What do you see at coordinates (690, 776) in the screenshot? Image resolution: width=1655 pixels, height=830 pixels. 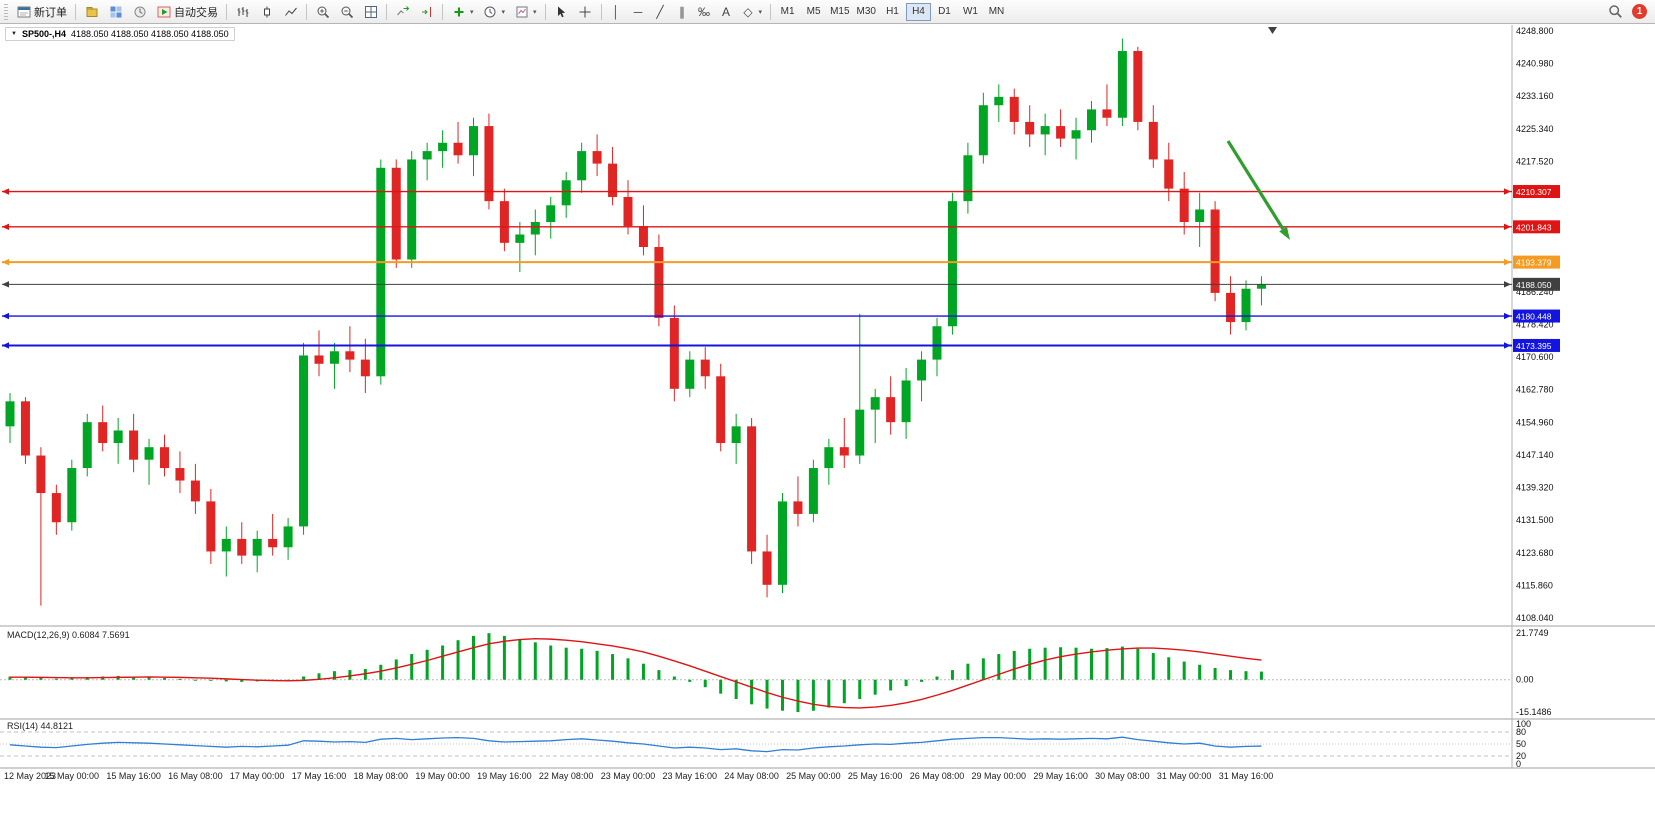 I see `time-label: 23 May 16:00` at bounding box center [690, 776].